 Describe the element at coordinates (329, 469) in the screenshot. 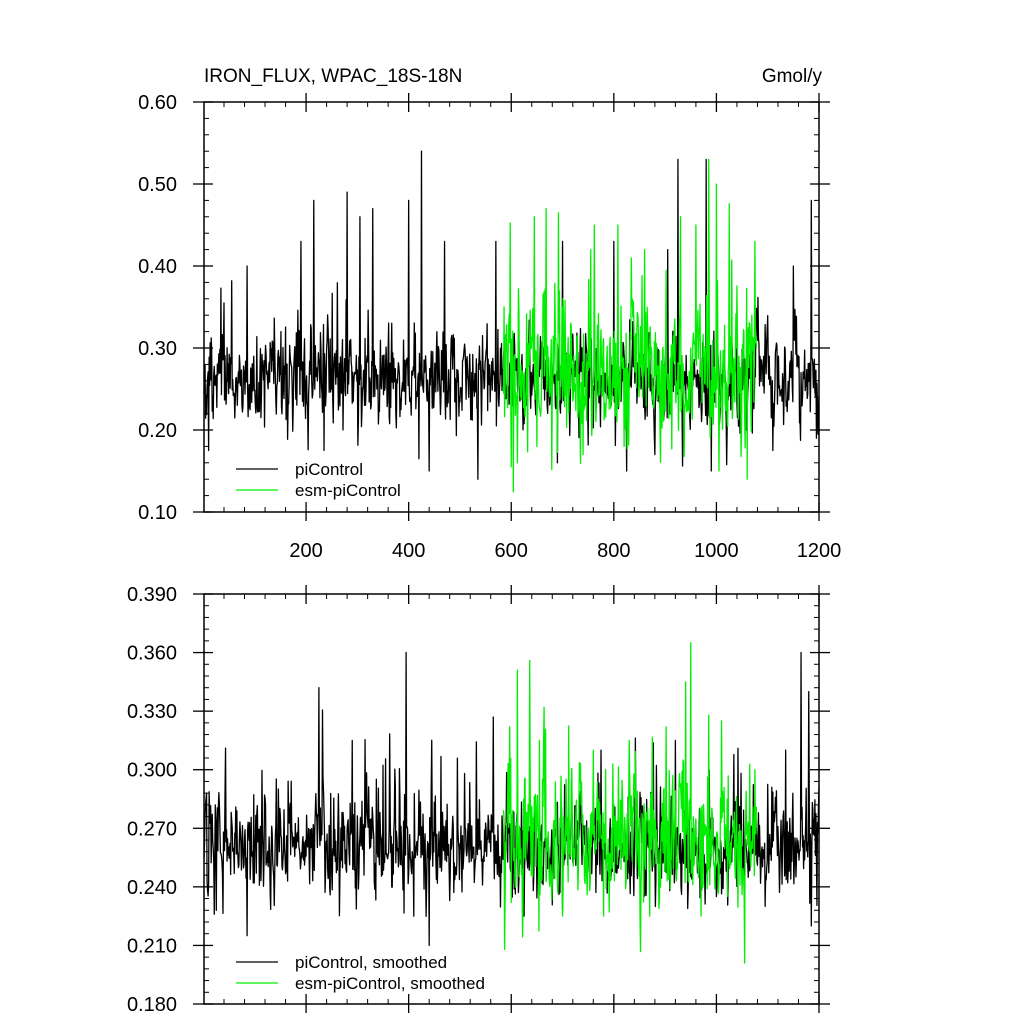

I see `legend-label-picontrol: piControl` at that location.